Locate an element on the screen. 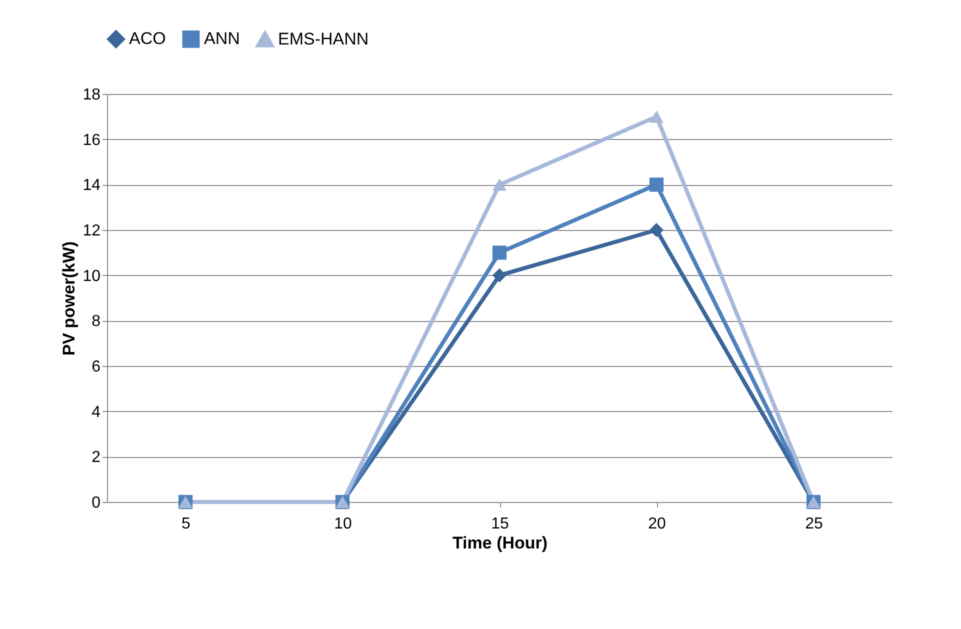 Image resolution: width=961 pixels, height=629 pixels. x-tick-label: 20 is located at coordinates (657, 524).